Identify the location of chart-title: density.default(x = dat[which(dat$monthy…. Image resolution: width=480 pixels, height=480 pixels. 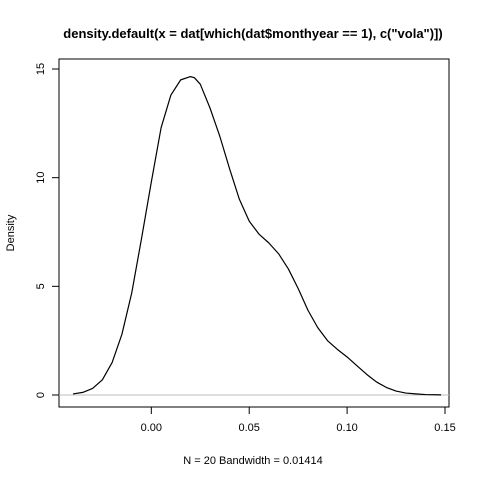
(252, 33).